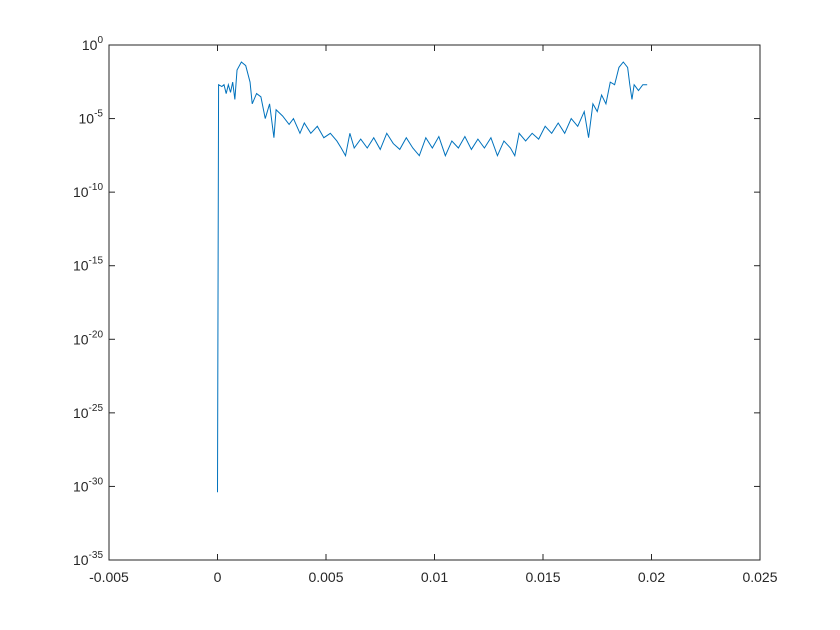  What do you see at coordinates (651, 577) in the screenshot?
I see `x-tick-label: 0.02` at bounding box center [651, 577].